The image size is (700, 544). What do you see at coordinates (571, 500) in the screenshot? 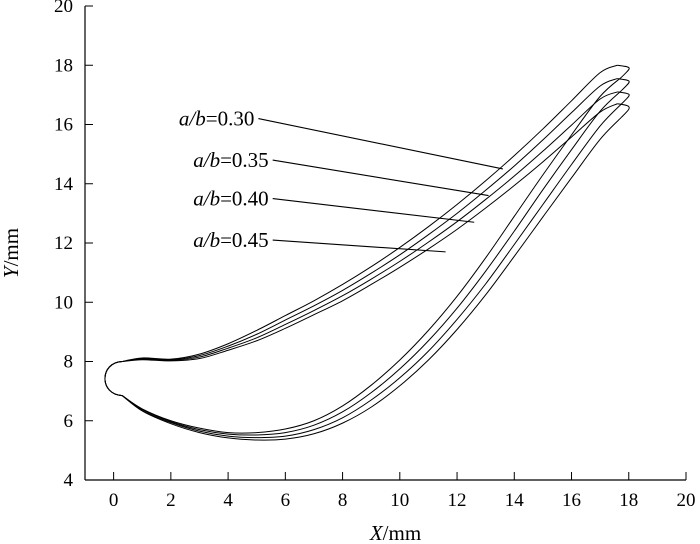
I see `x-tick-label: 16` at bounding box center [571, 500].